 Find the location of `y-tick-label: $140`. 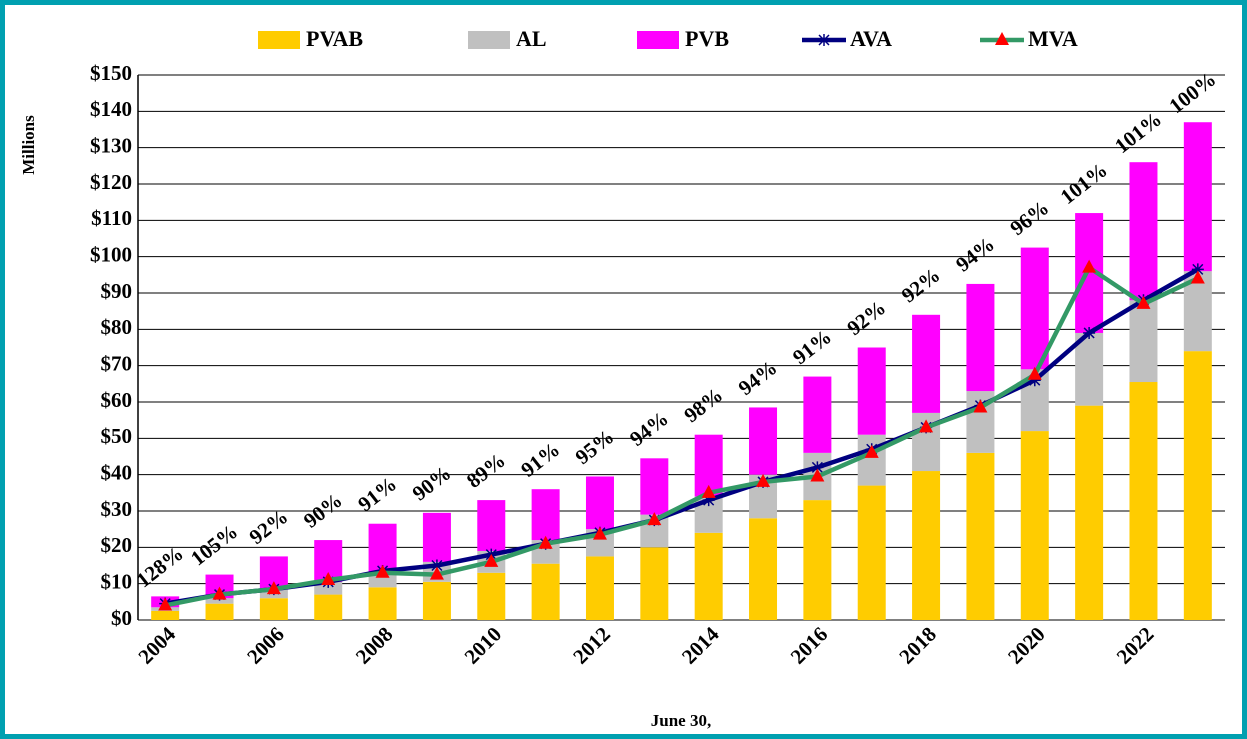

y-tick-label: $140 is located at coordinates (111, 109).